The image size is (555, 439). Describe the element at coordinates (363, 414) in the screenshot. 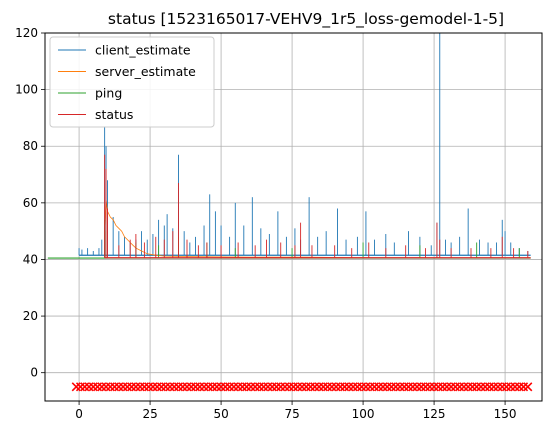

I see `x-tick-label: 100` at that location.